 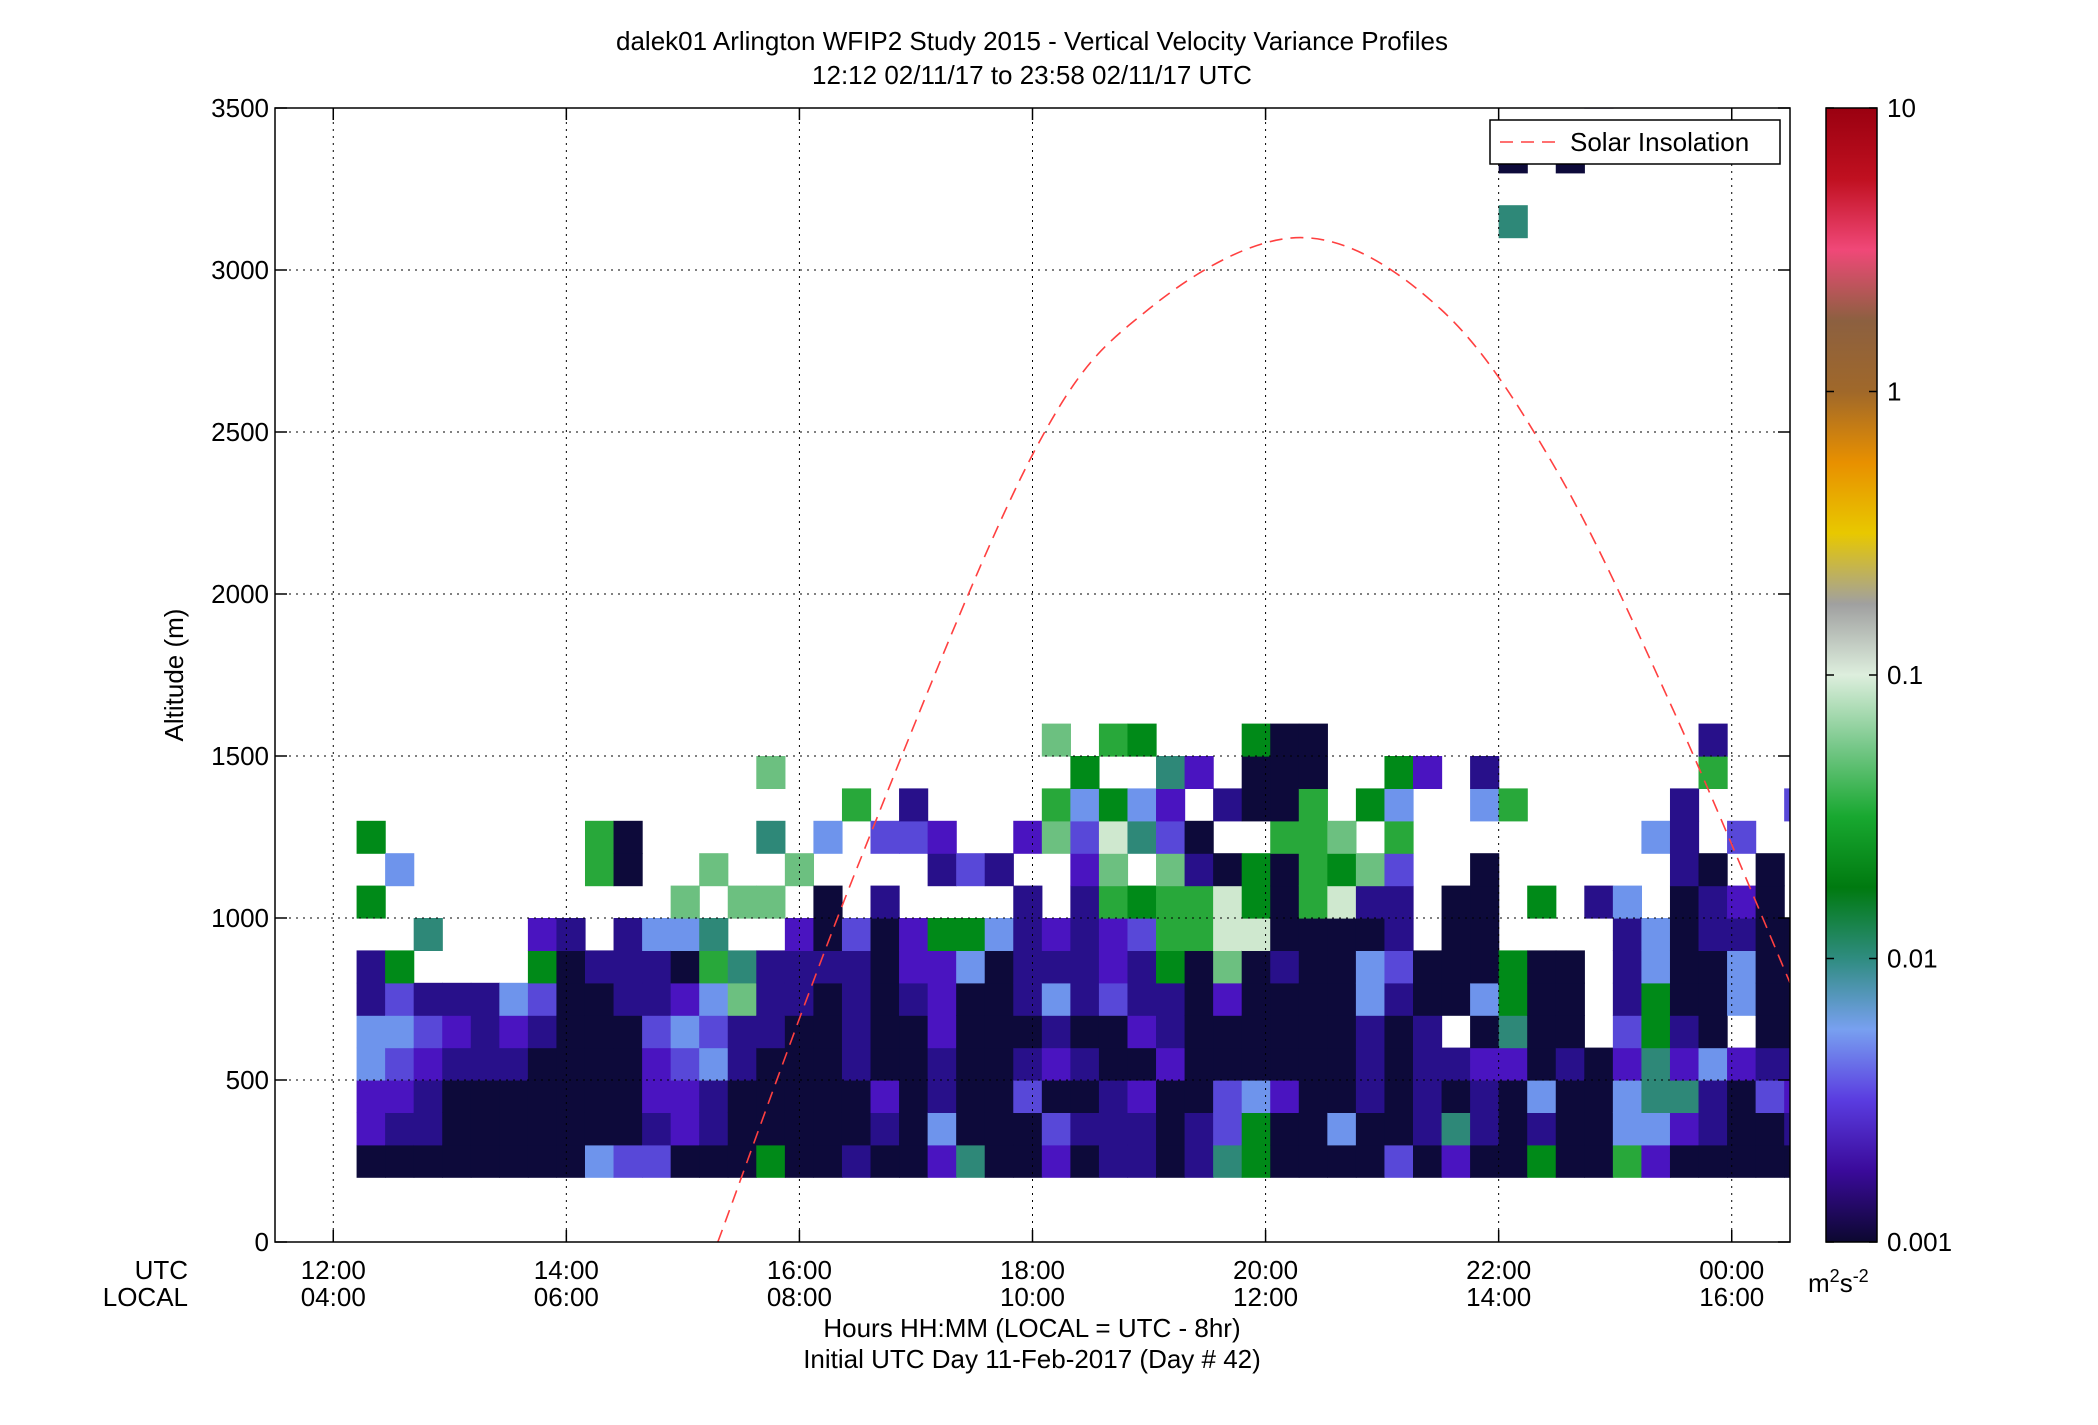 What do you see at coordinates (240, 675) in the screenshot?
I see `y-tick-labels: 0 500 1000 1500 2000 2500 3000 3500` at bounding box center [240, 675].